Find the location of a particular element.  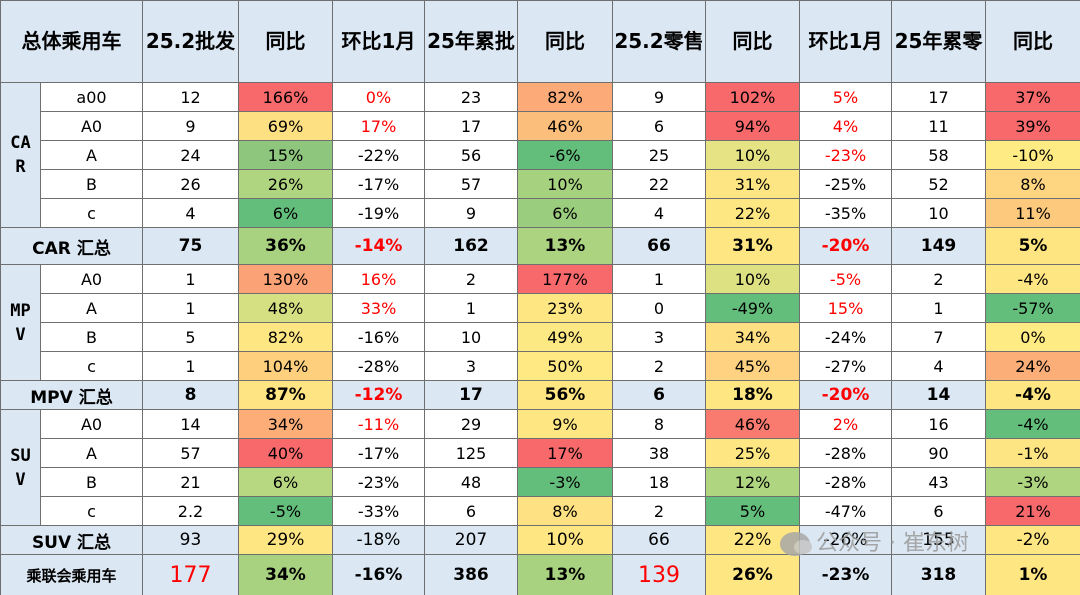

table-cell: -16% is located at coordinates (378, 574).